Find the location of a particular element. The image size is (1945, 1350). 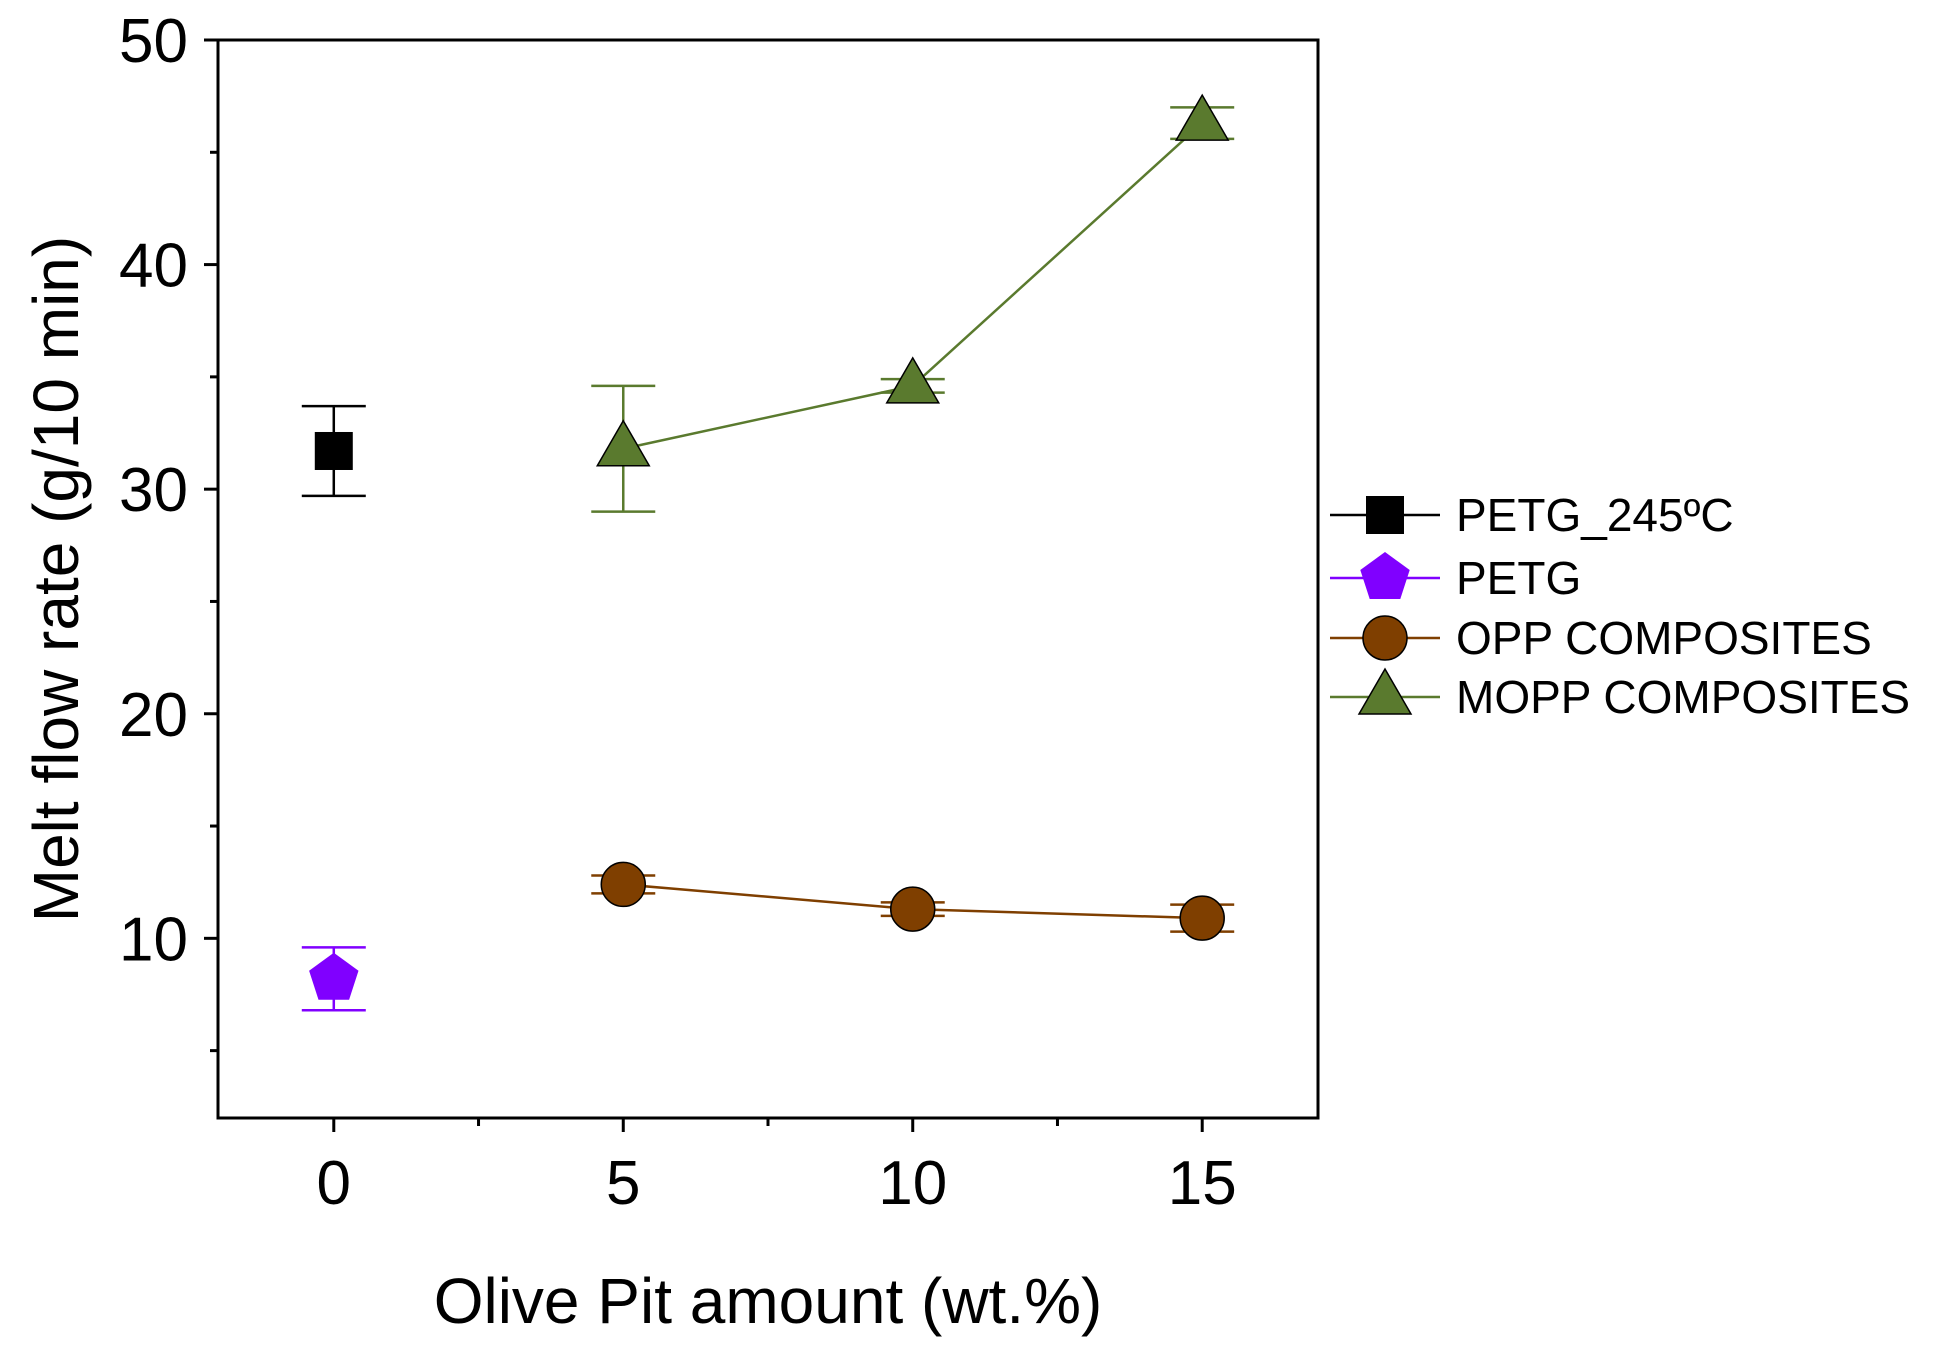

series-petg is located at coordinates (333, 979).